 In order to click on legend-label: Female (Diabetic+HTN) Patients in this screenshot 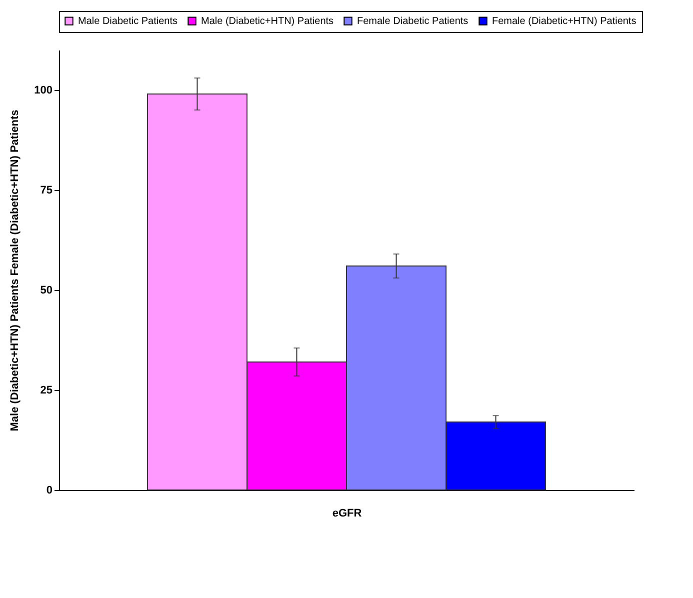, I will do `click(564, 22)`.